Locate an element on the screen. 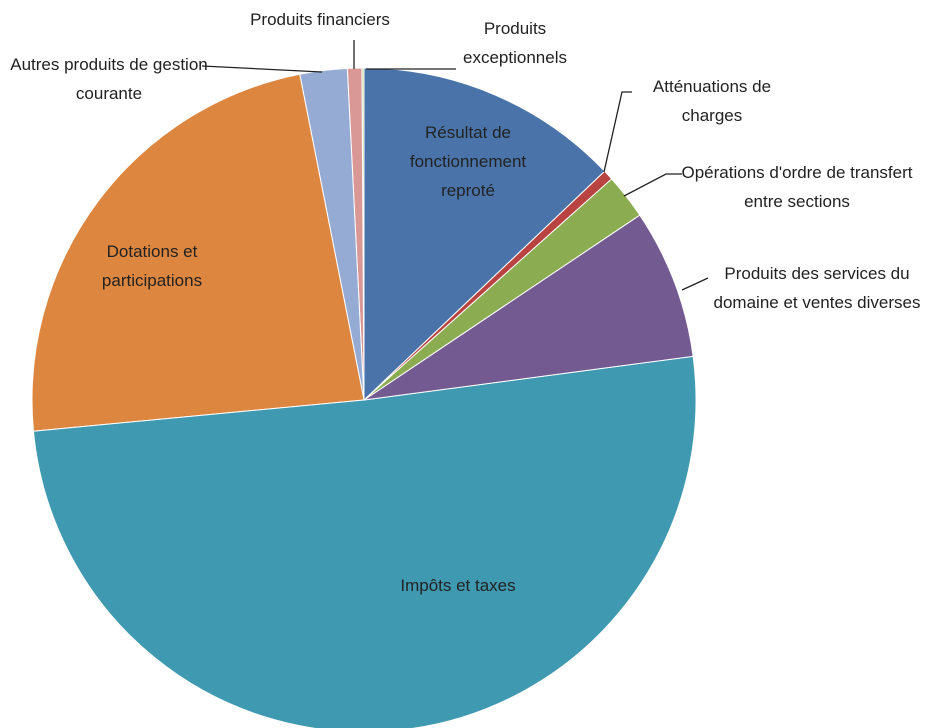 The height and width of the screenshot is (728, 926). slice-label: Dotations et participations is located at coordinates (152, 266).